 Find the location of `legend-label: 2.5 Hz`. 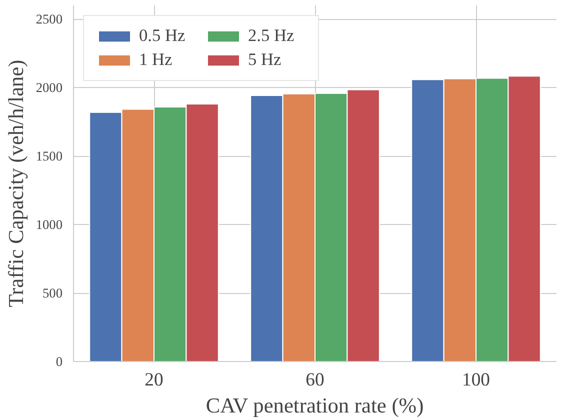

legend-label: 2.5 Hz is located at coordinates (272, 36).